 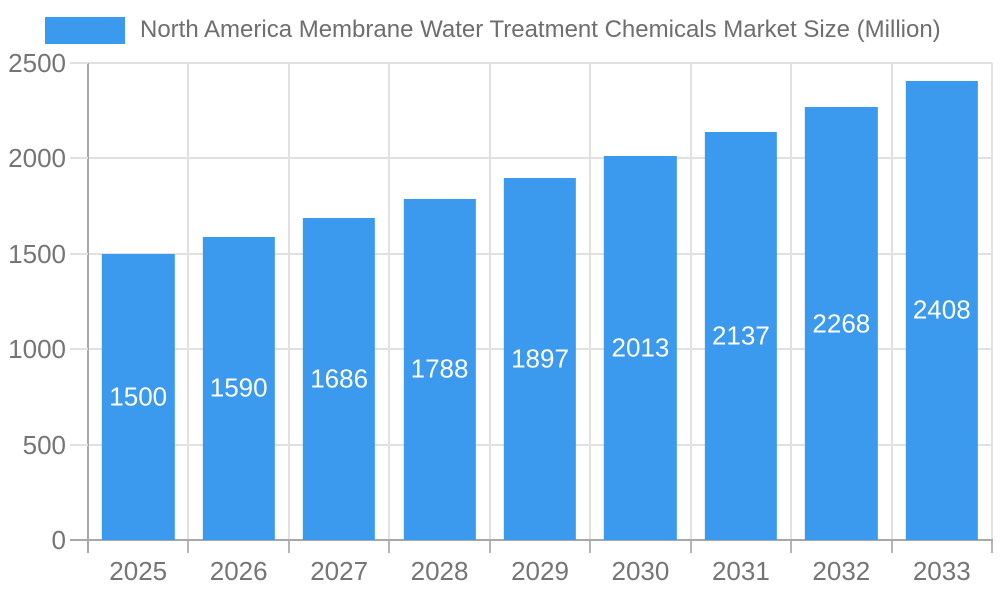 I want to click on bar-2025: 1500, so click(x=138, y=396).